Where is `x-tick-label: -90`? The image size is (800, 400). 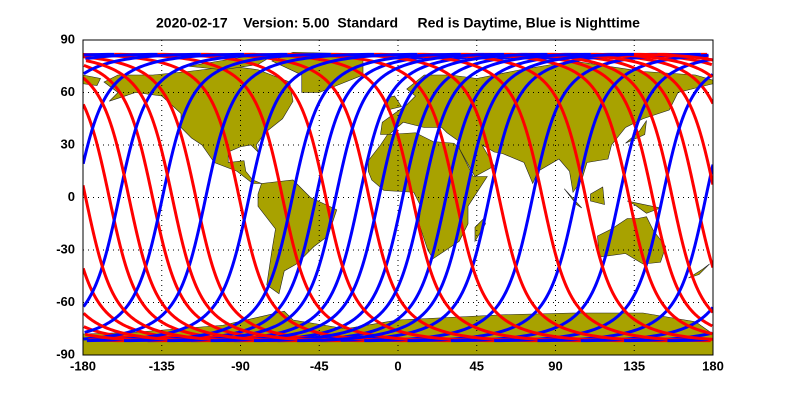 x-tick-label: -90 is located at coordinates (240, 365).